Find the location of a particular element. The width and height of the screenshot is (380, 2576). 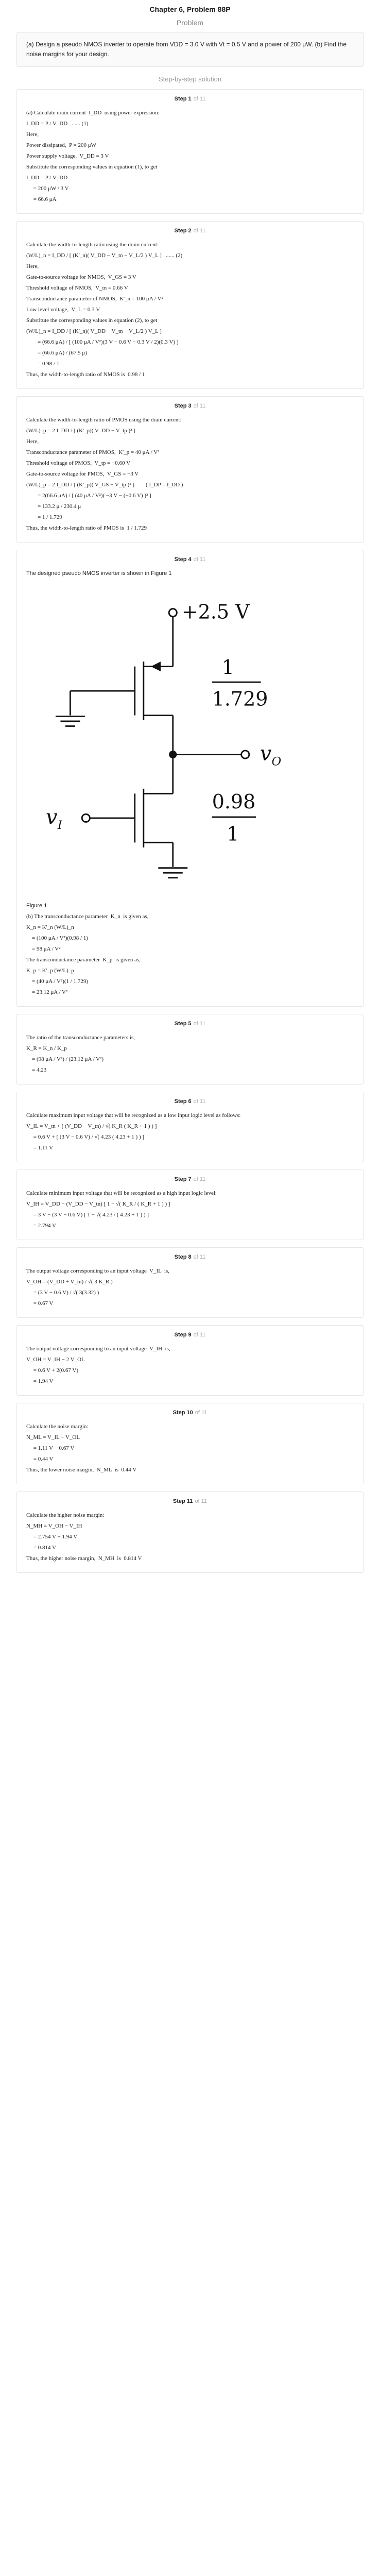

step-line: = 2.754 V − 1.94 V is located at coordinates (52, 1537).